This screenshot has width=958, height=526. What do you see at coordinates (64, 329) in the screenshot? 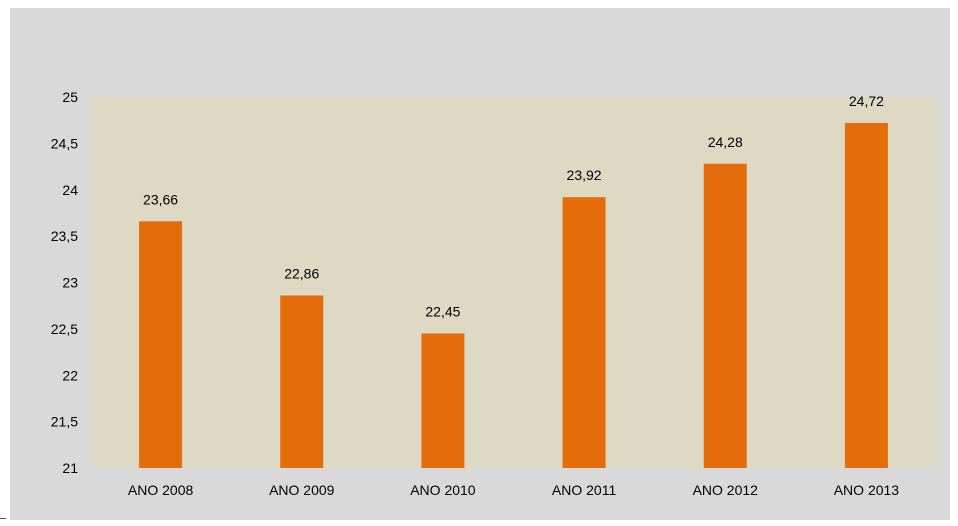
I see `y-tick-label: 22,5` at bounding box center [64, 329].